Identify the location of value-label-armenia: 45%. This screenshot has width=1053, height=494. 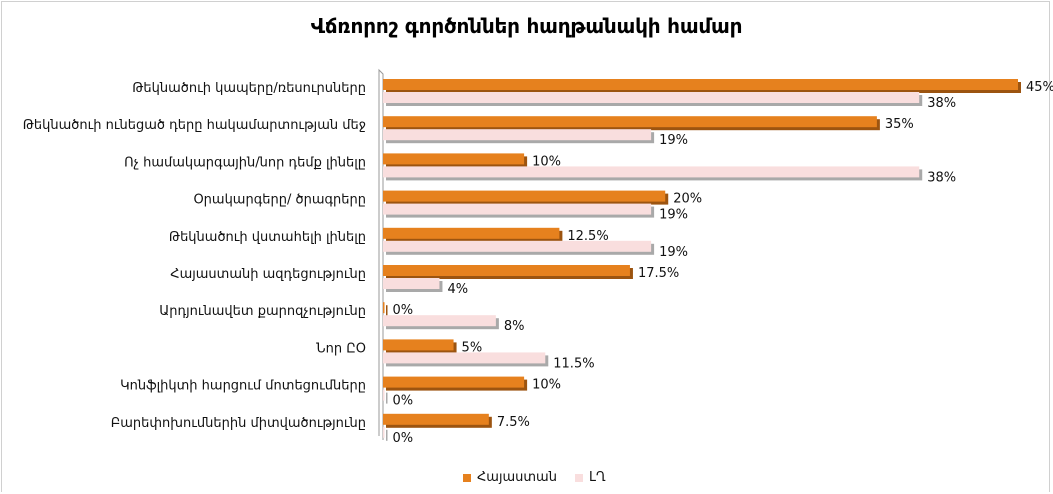
(1039, 87).